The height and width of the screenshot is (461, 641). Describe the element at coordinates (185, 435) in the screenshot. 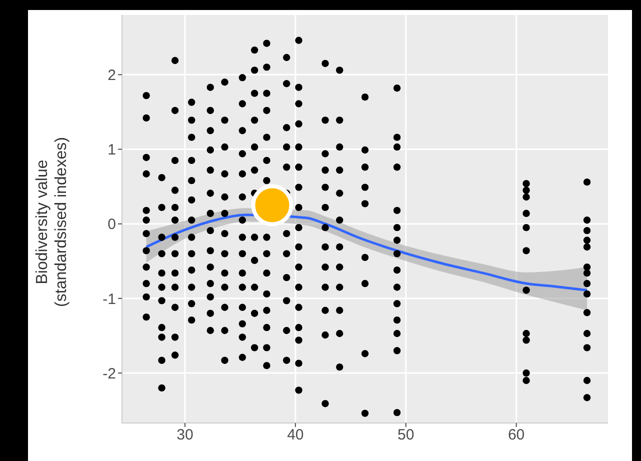

I see `x-tick-label: 30` at that location.